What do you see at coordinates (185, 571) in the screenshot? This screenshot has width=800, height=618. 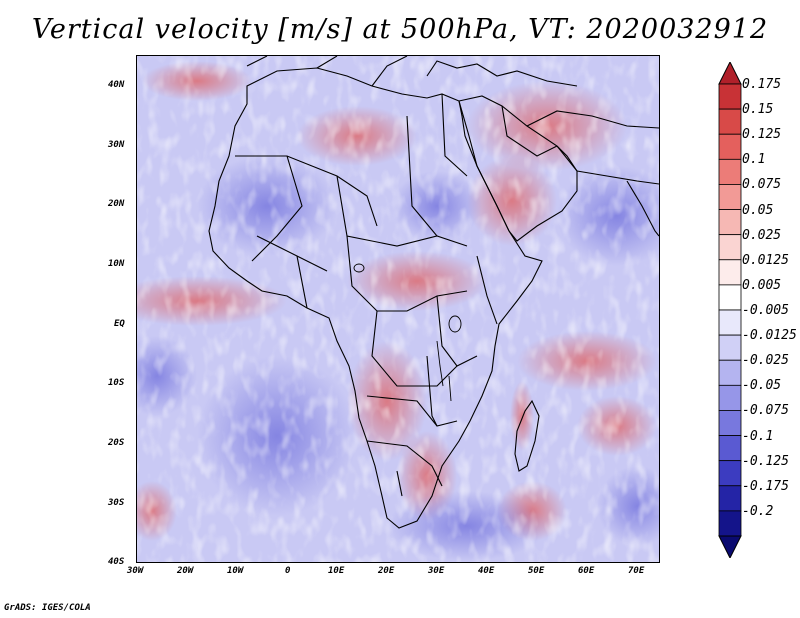 I see `lon-label-20w: 20W` at bounding box center [185, 571].